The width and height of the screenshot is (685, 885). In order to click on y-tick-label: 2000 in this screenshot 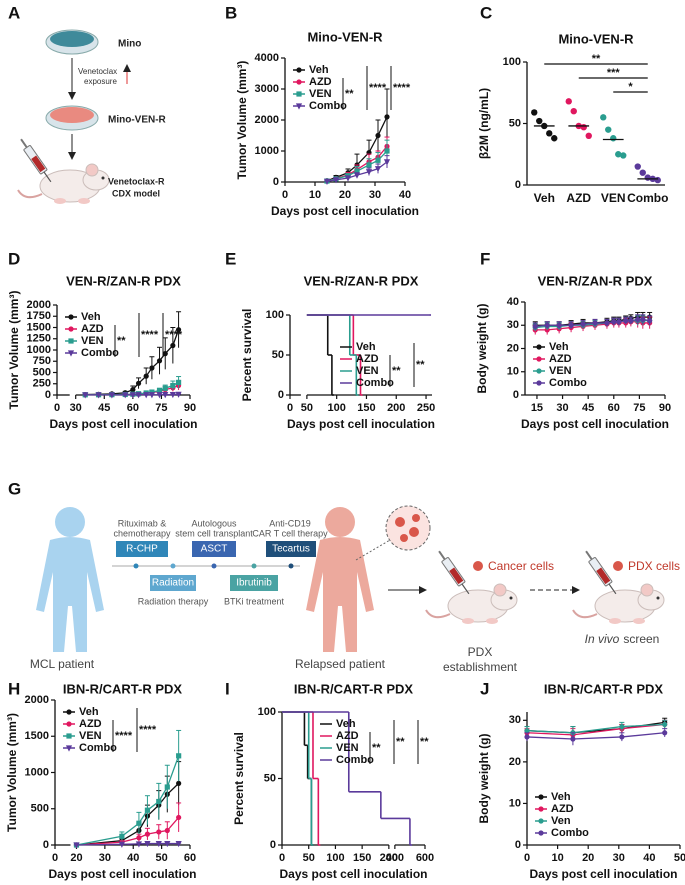, I will do `click(37, 700)`.